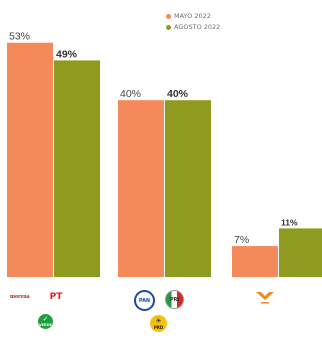 The width and height of the screenshot is (322, 341). Describe the element at coordinates (178, 94) in the screenshot. I see `data-label-agosto-1: 40%` at that location.